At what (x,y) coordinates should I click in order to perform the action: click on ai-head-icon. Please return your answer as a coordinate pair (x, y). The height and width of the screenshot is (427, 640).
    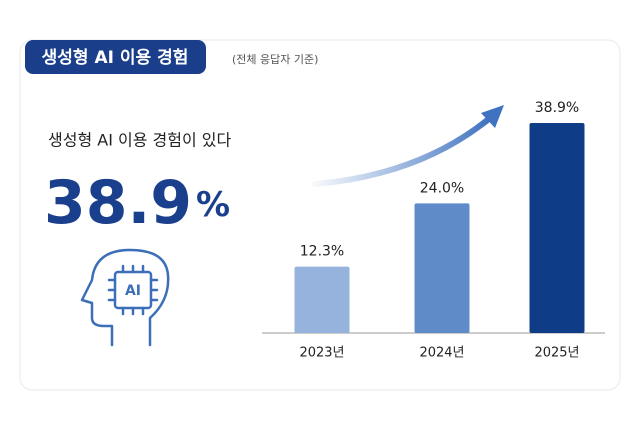
    Looking at the image, I should click on (125, 297).